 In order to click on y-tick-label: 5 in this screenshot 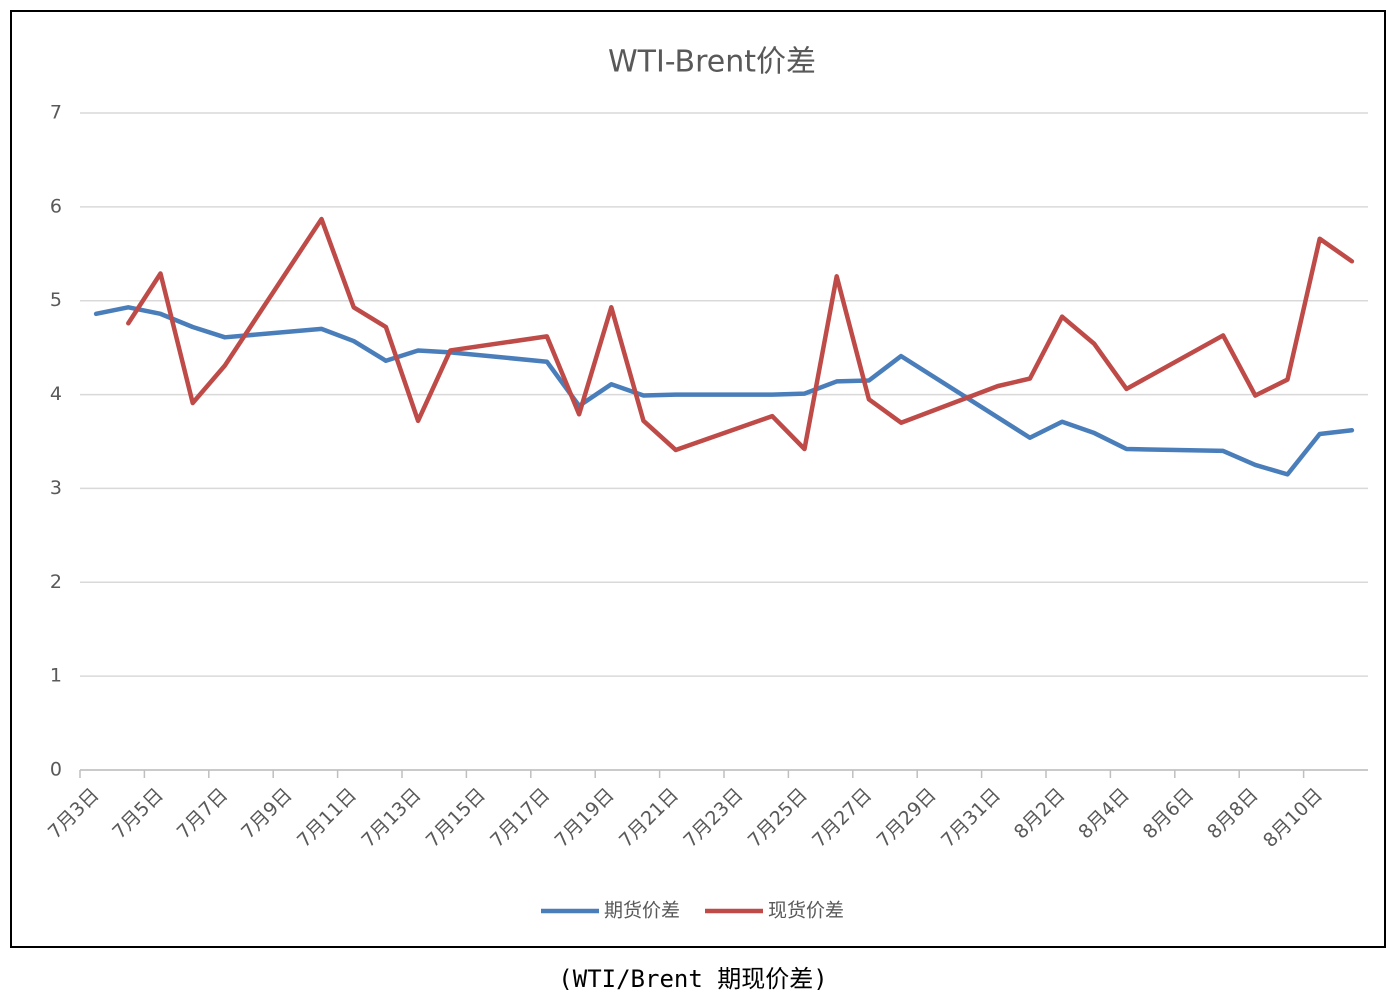, I will do `click(56, 300)`.